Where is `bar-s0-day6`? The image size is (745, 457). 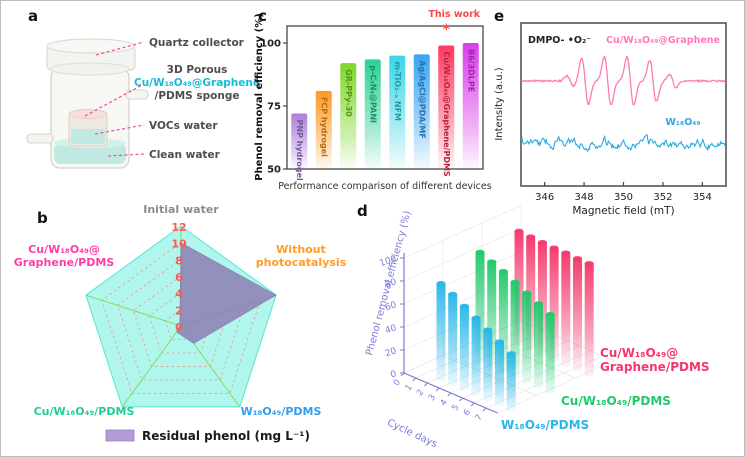 bar-s0-day6 is located at coordinates (499, 373).